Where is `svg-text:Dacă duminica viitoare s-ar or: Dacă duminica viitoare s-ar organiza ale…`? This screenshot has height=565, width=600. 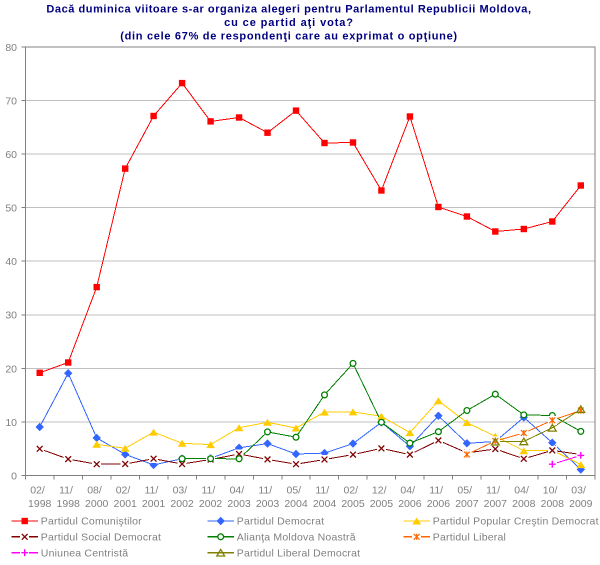 svg-text:Dacă duminica viitoare s-ar or: Dacă duminica viitoare s-ar organiza ale… is located at coordinates (288, 10).